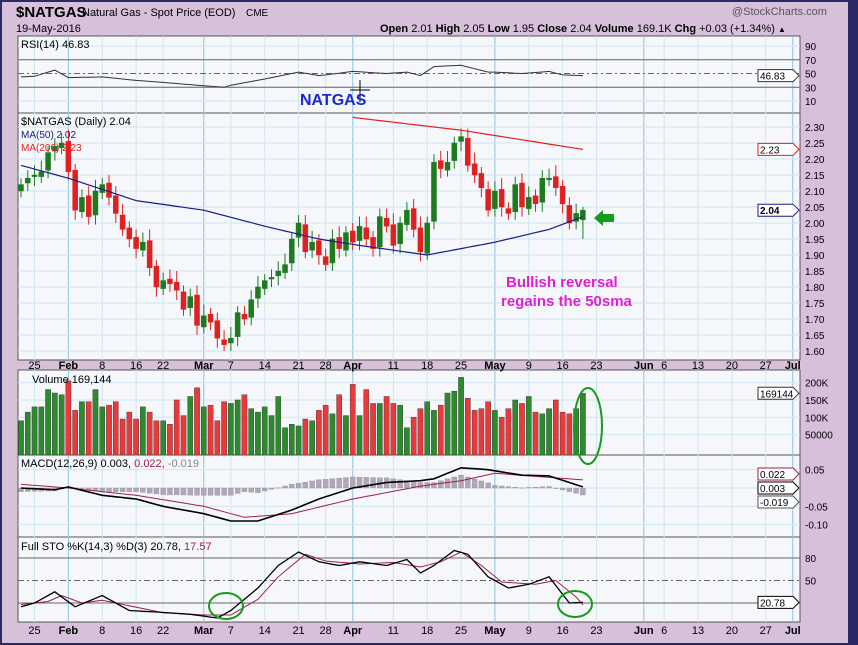  I want to click on sto-k-tag-box, so click(778, 602).